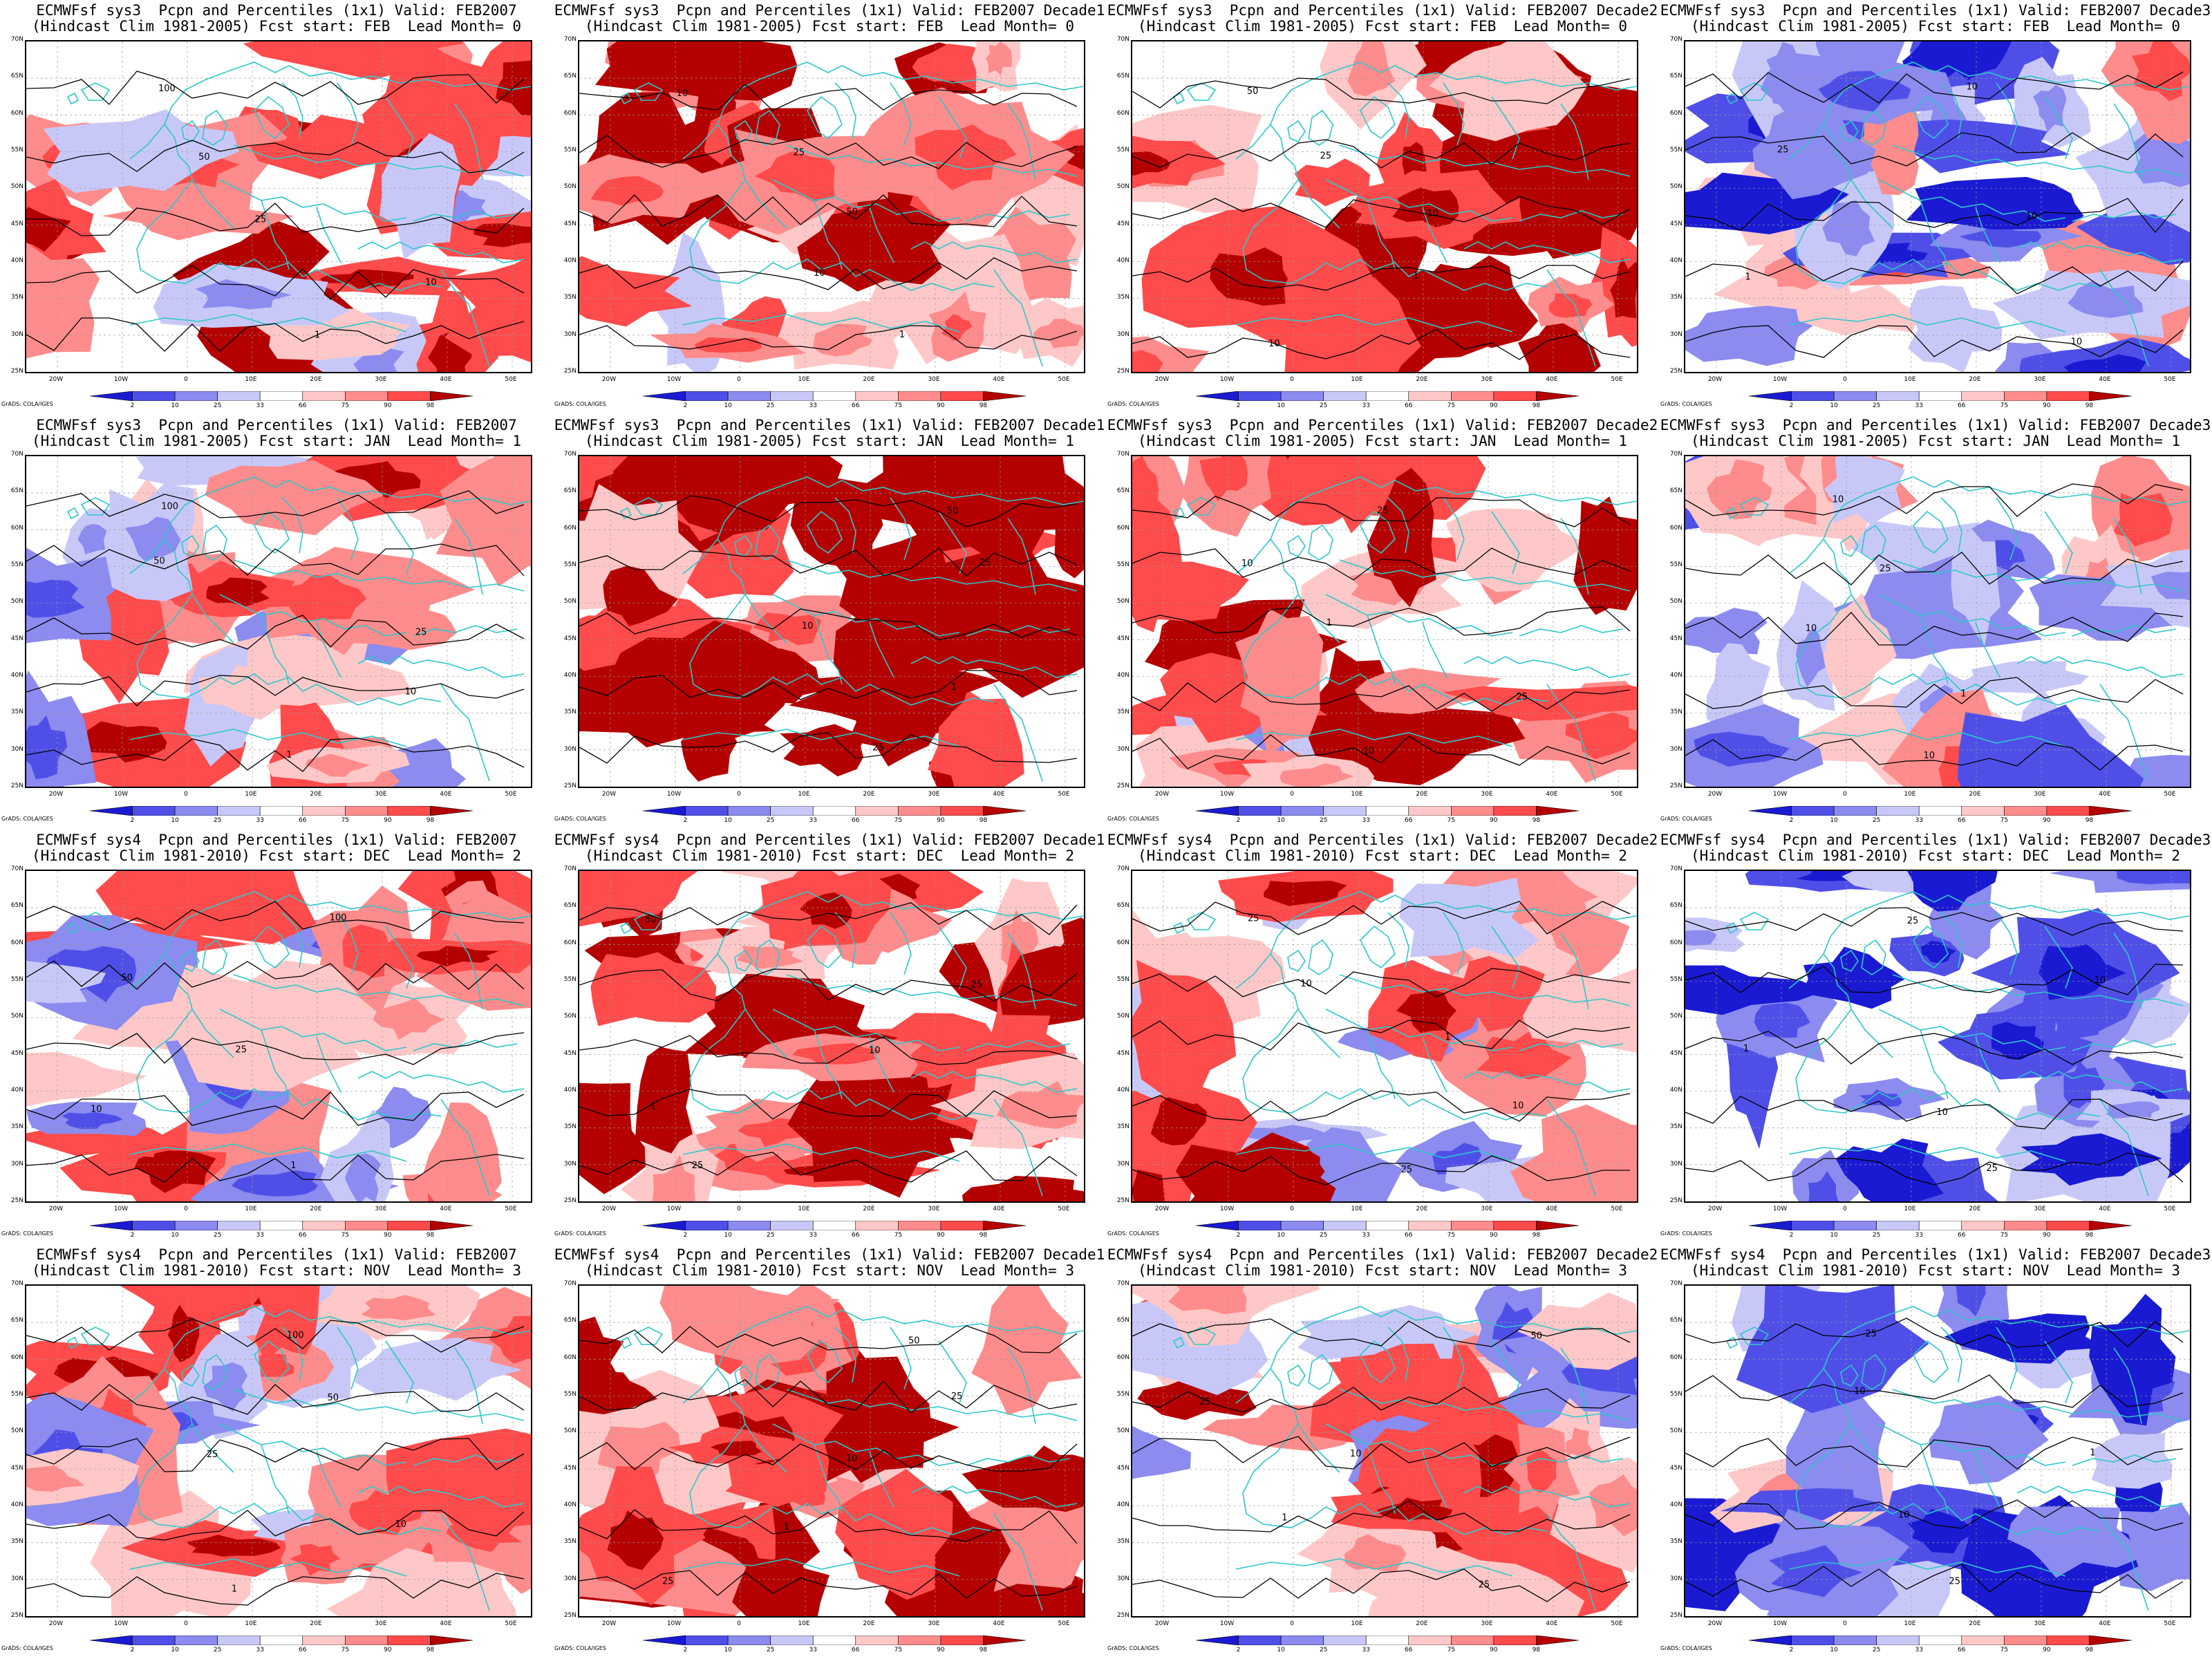  Describe the element at coordinates (570, 1615) in the screenshot. I see `lat-tick-label: 25N` at that location.